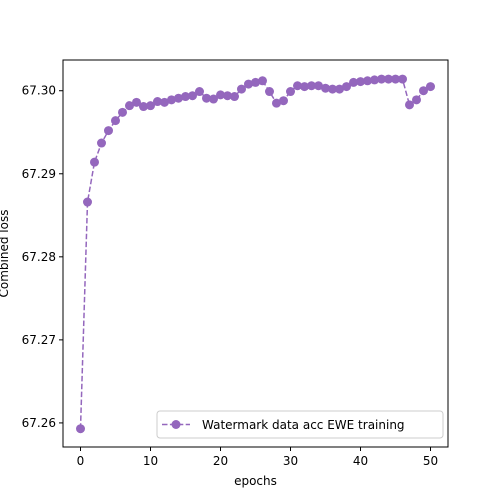 Image resolution: width=500 pixels, height=500 pixels. What do you see at coordinates (290, 461) in the screenshot?
I see `x-tick-label: 30` at bounding box center [290, 461].